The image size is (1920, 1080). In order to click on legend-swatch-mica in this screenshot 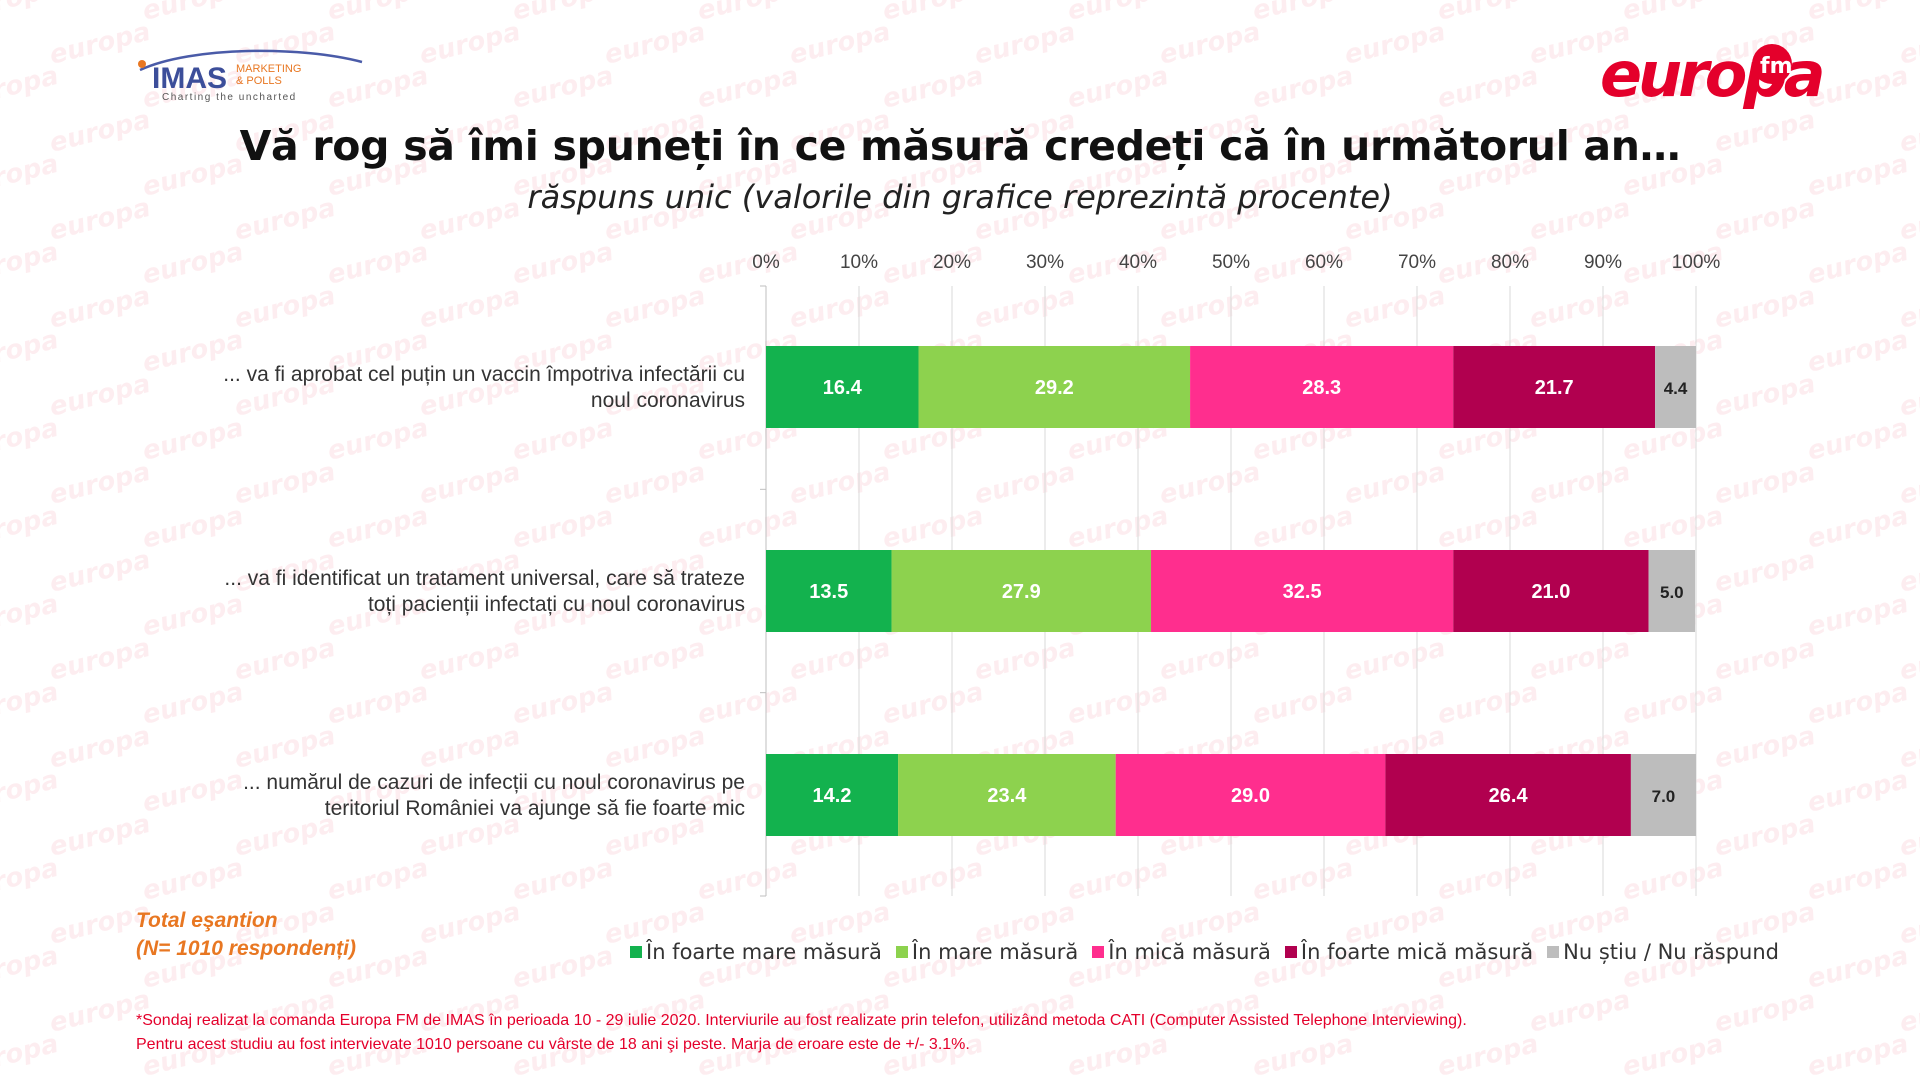, I will do `click(1098, 952)`.